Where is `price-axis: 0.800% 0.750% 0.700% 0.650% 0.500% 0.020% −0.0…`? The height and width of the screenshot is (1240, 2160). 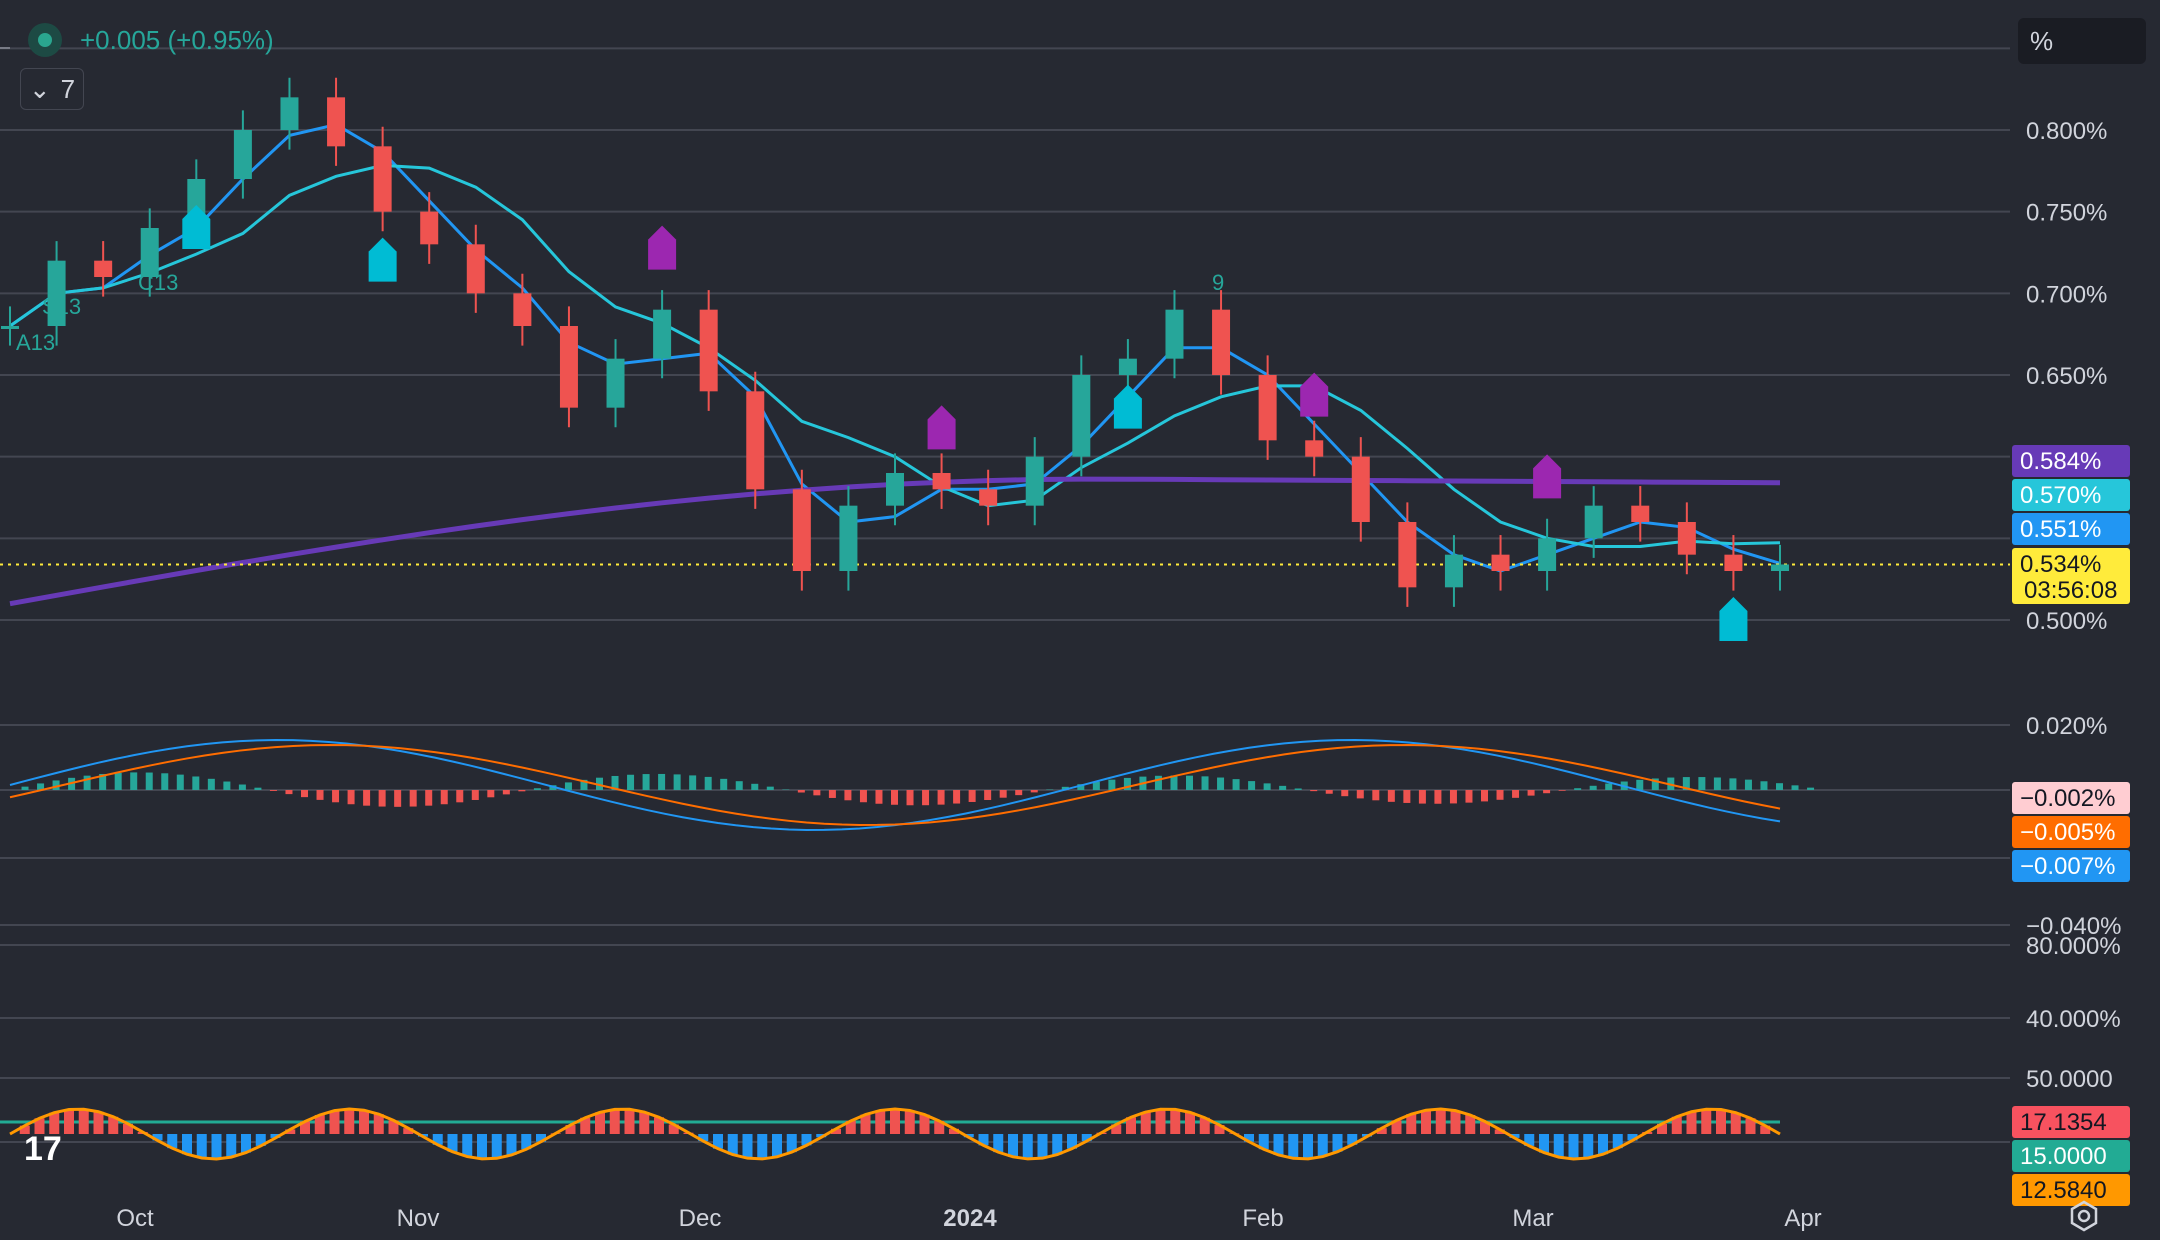
price-axis: 0.800% 0.750% 0.700% 0.650% 0.500% 0.020% −0.0… is located at coordinates (2073, 605).